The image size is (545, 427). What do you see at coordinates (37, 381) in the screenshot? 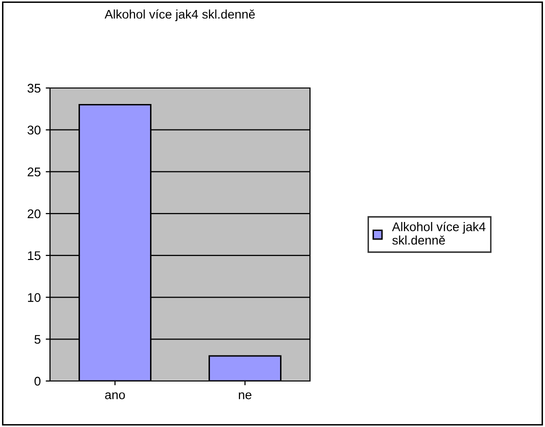
I see `y-tick-label: 0` at bounding box center [37, 381].